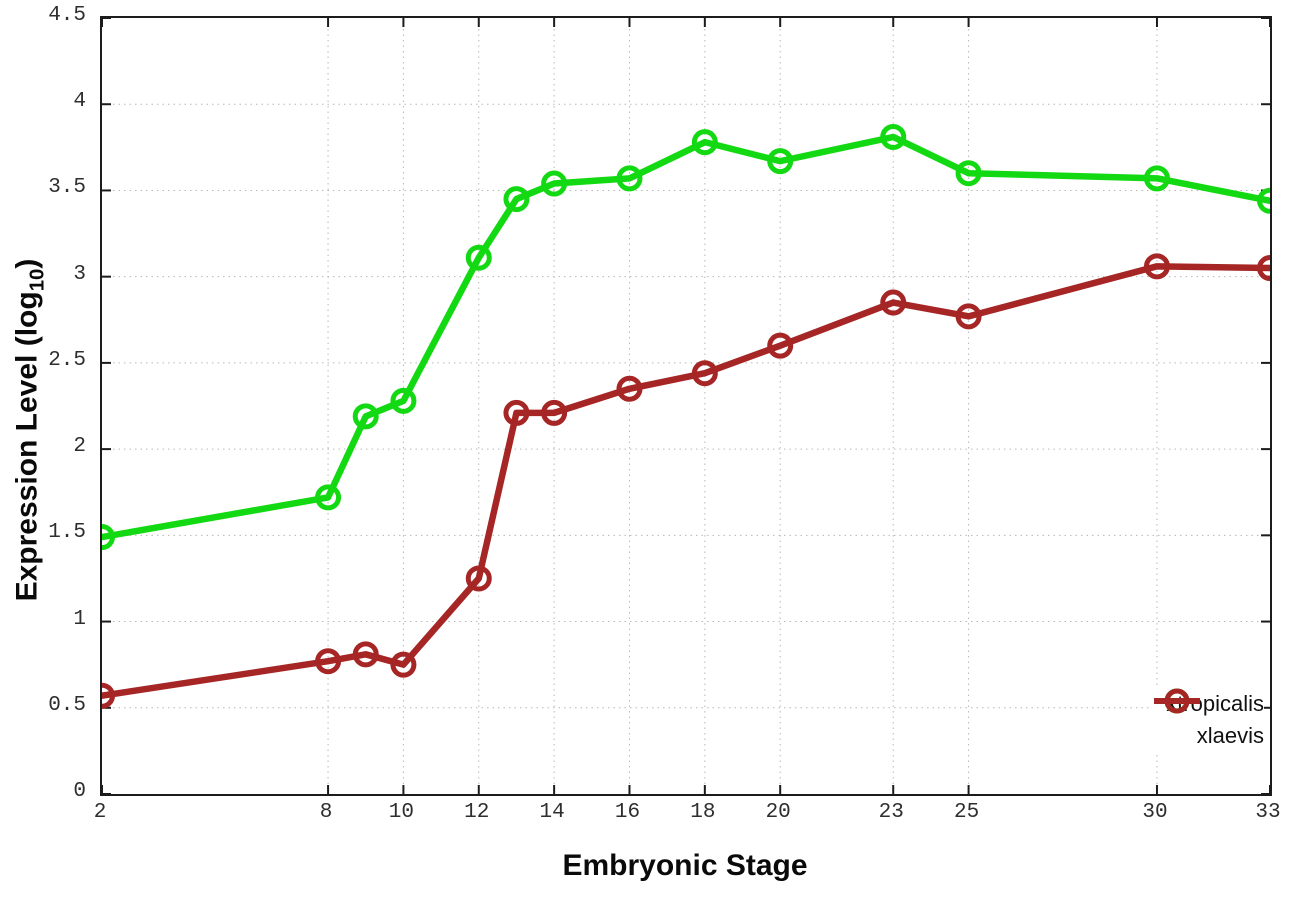 Image resolution: width=1296 pixels, height=907 pixels. Describe the element at coordinates (67, 15) in the screenshot. I see `y-tick-label: 4.5` at that location.